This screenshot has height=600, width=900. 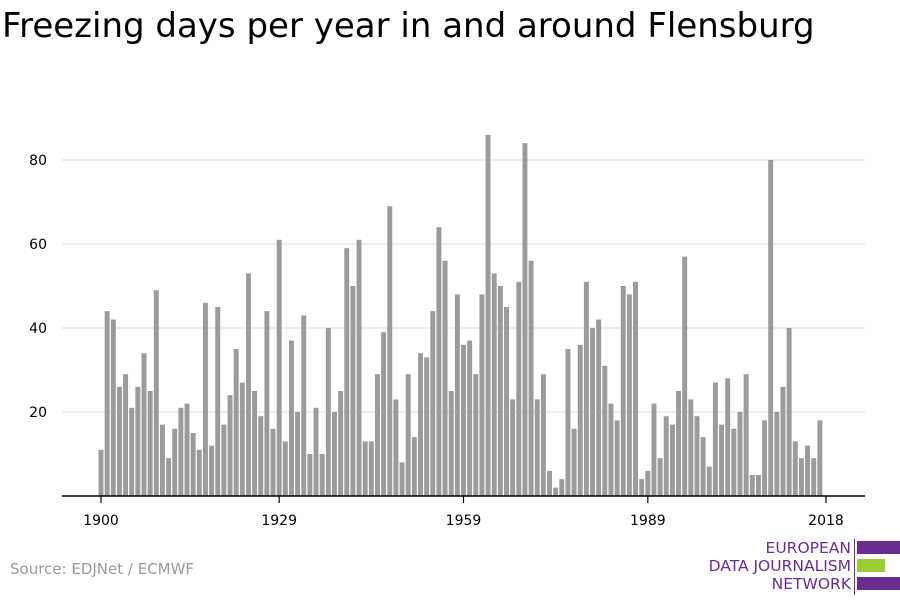 What do you see at coordinates (804, 567) in the screenshot?
I see `edjnet-logo: EUROPEAN DATA JOURNALISM NETWORK` at bounding box center [804, 567].